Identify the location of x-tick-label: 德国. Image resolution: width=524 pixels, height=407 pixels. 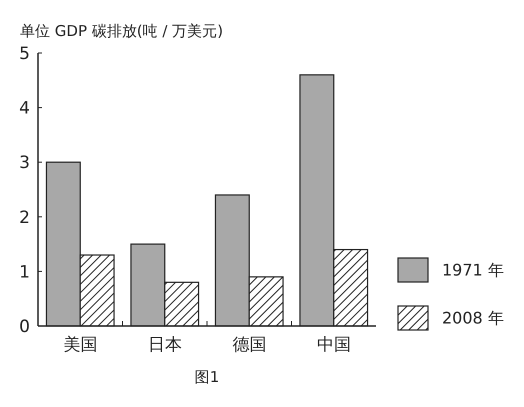
(249, 345).